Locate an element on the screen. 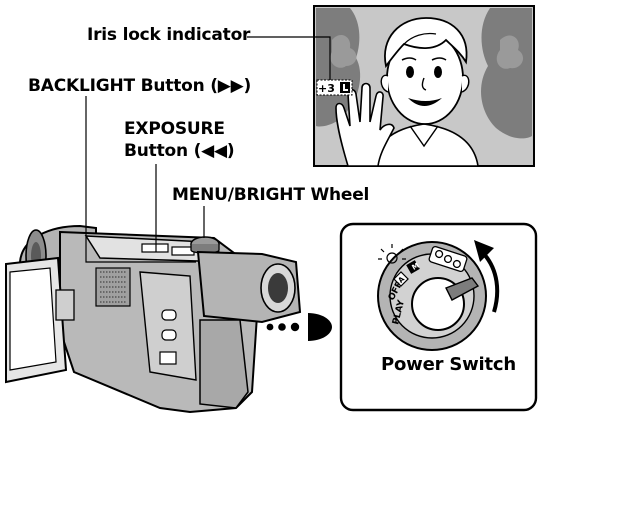  iris-indicator-value: +3 is located at coordinates (326, 88).